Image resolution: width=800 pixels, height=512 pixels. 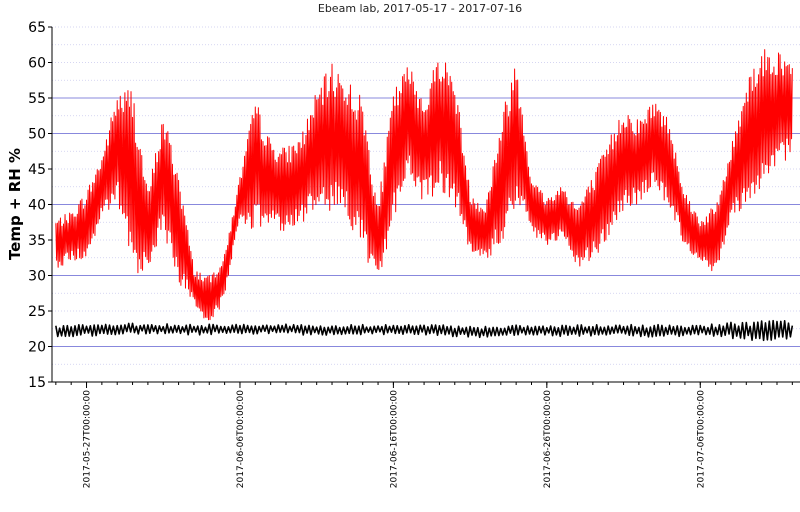 I want to click on x-tick-label: 2017-06-16T00:00:00, so click(x=394, y=439).